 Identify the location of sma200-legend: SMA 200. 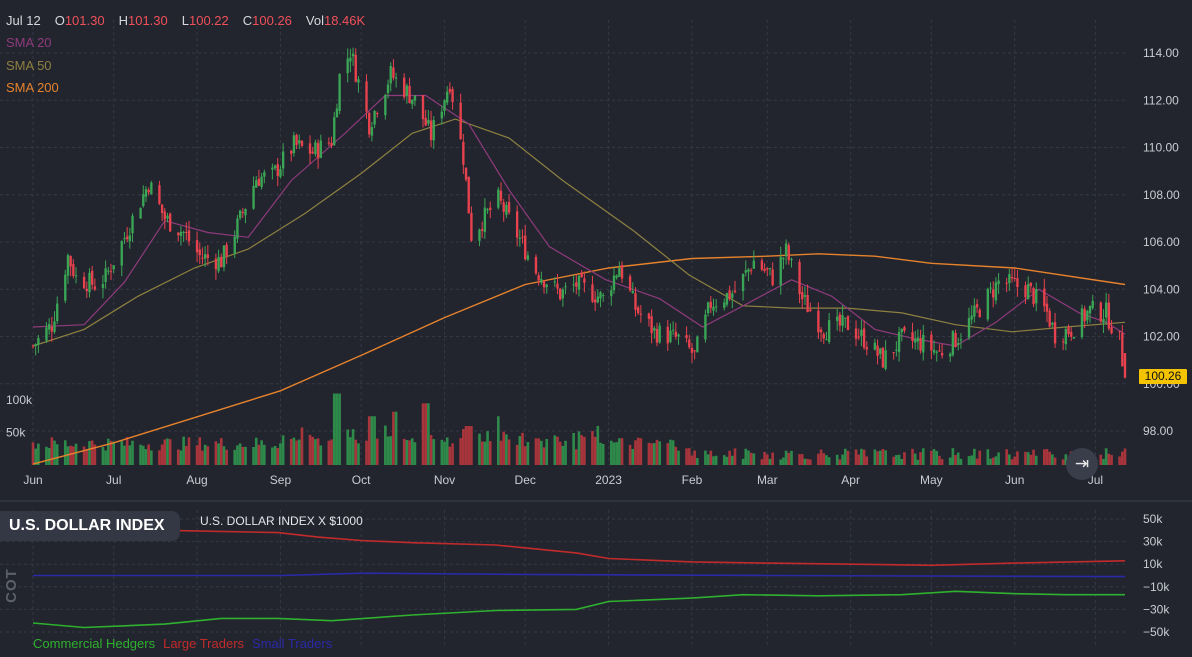
(32, 87).